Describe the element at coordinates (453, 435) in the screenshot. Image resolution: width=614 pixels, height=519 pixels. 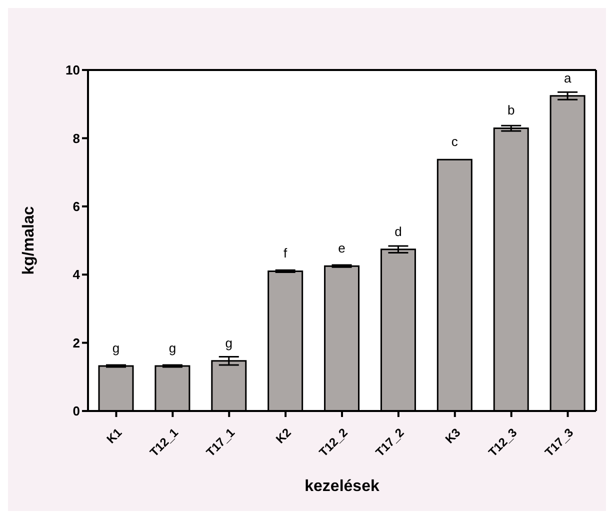
I see `x-tick-label: K3` at that location.